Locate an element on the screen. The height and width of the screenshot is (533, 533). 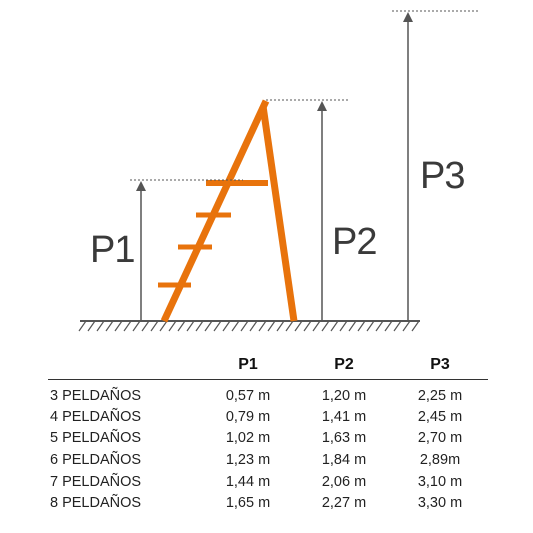
table-row: 6 PELDAÑOS 1,23 m 1,84 m 2,89m is located at coordinates (268, 460).